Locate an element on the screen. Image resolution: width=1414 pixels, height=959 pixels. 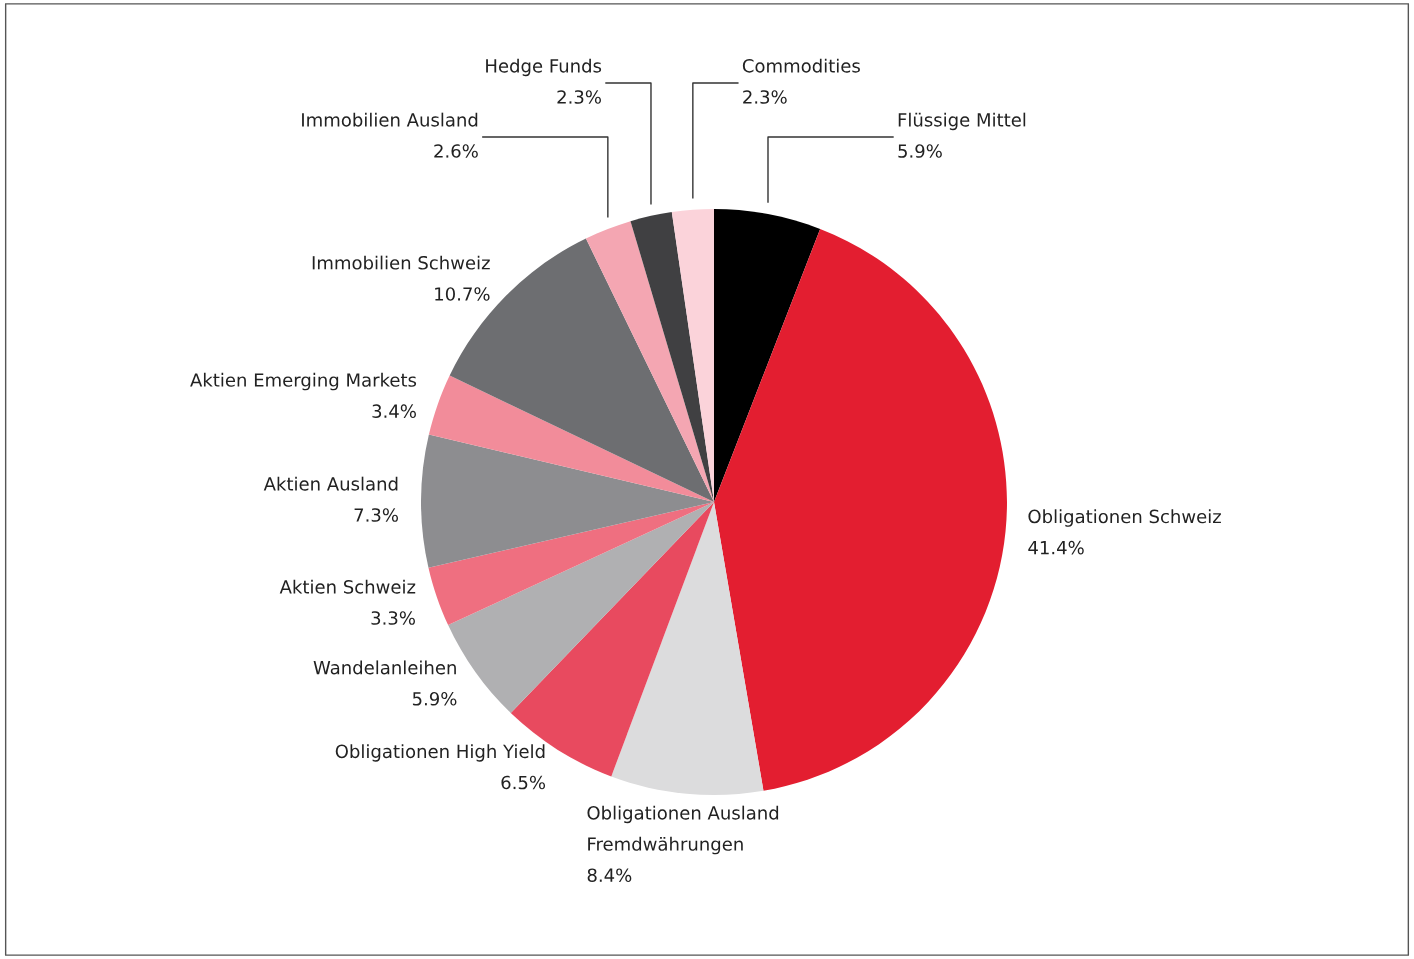
slice-label: Obligationen Ausland Fremdwährungen is located at coordinates (683, 830).